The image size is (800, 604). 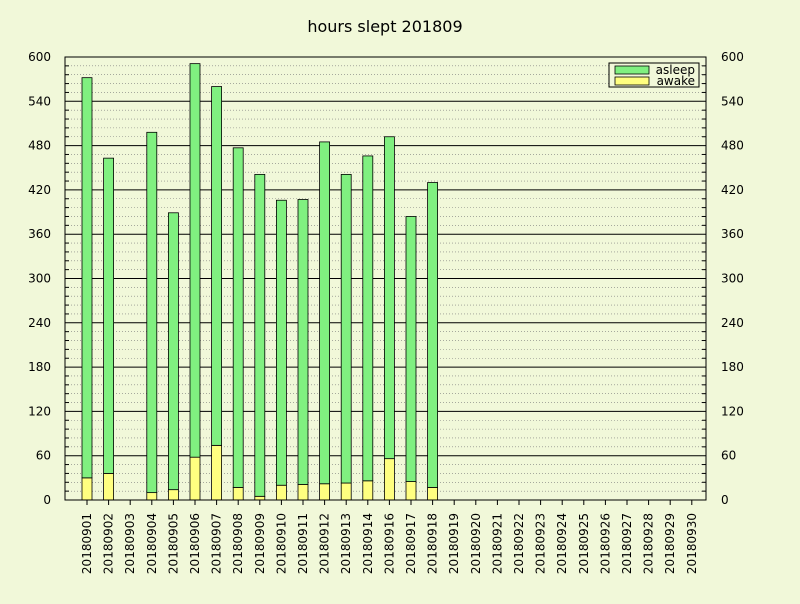 I want to click on x-tick-label: 20180919, so click(x=454, y=543).